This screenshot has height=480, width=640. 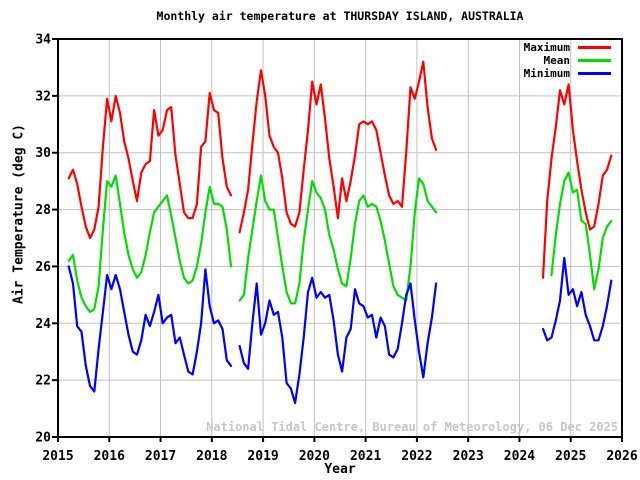 I want to click on legend-item-minimum: Minimum, so click(x=555, y=73).